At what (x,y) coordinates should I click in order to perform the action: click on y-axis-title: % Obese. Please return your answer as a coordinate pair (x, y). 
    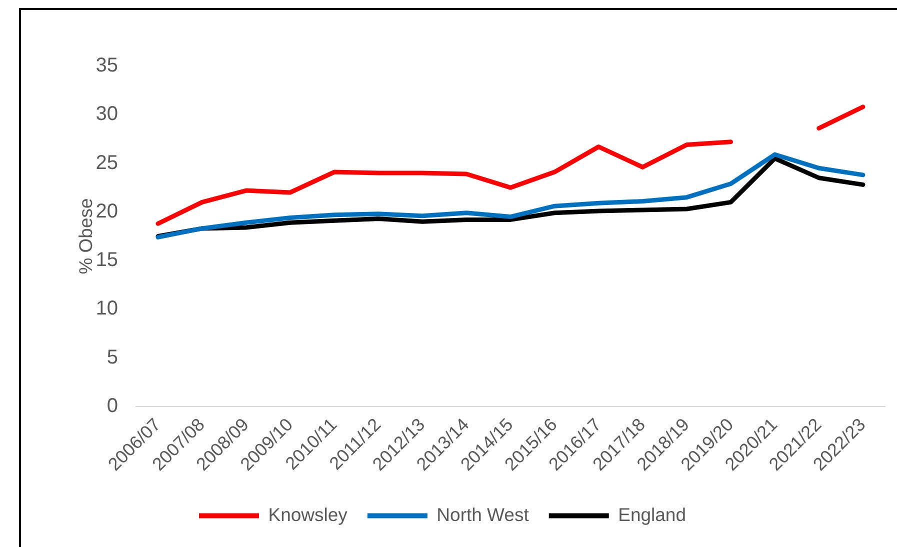
    Looking at the image, I should click on (85, 236).